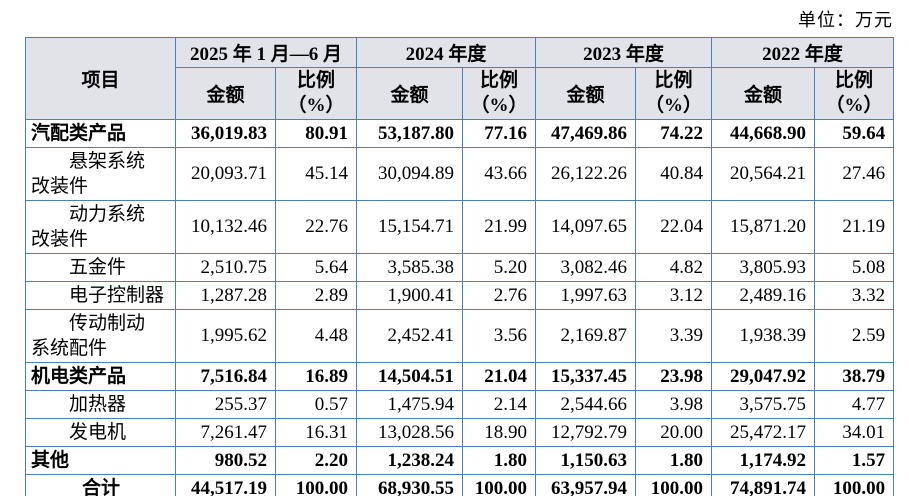  What do you see at coordinates (100, 460) in the screenshot?
I see `row-label: 其他` at bounding box center [100, 460].